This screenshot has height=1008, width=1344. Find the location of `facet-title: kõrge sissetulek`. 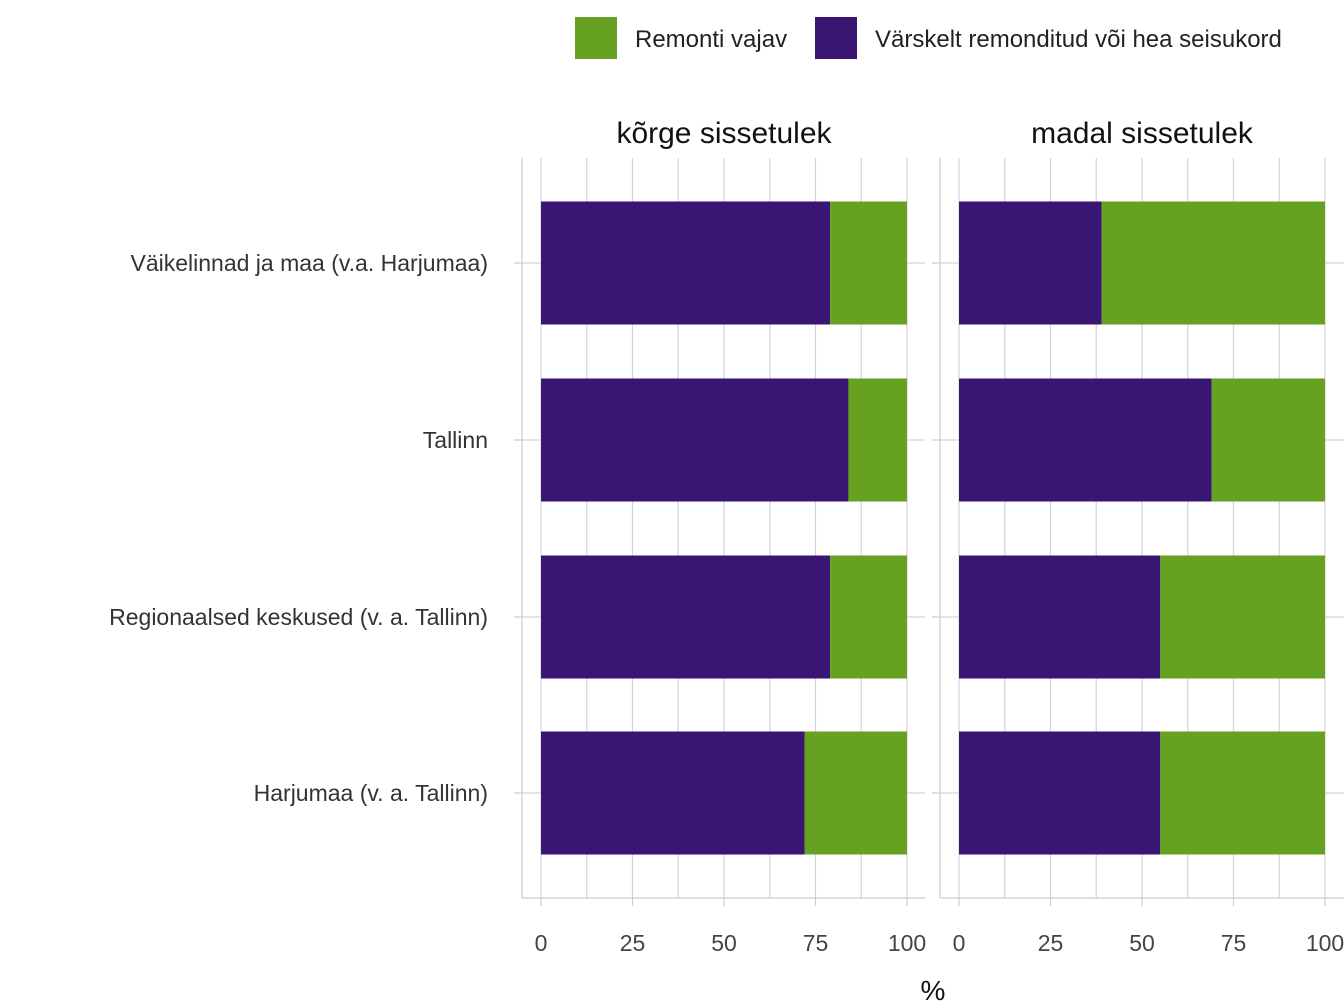

facet-title: kõrge sissetulek is located at coordinates (724, 133).